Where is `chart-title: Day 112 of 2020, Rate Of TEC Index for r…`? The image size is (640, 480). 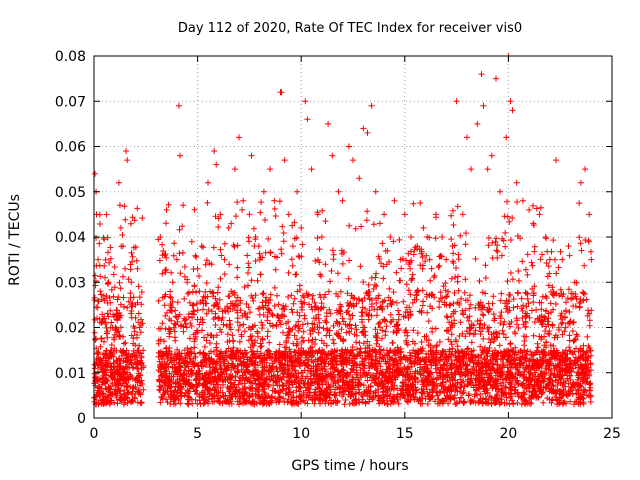 chart-title: Day 112 of 2020, Rate Of TEC Index for r… is located at coordinates (350, 28).